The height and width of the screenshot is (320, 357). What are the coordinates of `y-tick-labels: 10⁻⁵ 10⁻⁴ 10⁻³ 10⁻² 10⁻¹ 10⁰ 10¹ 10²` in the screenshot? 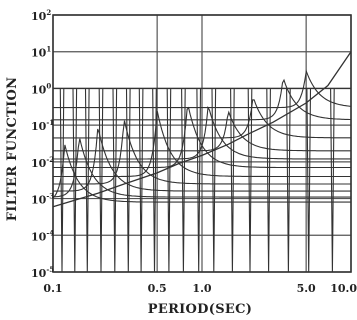 It's located at (42, 144).